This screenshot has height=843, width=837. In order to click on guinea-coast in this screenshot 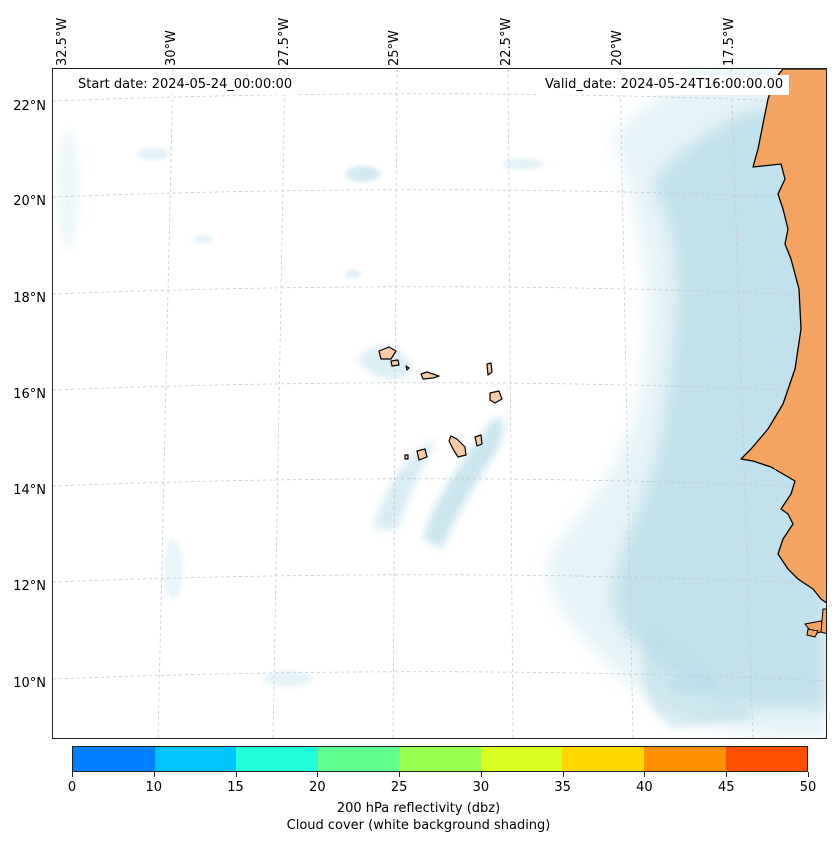, I will do `click(823, 621)`.